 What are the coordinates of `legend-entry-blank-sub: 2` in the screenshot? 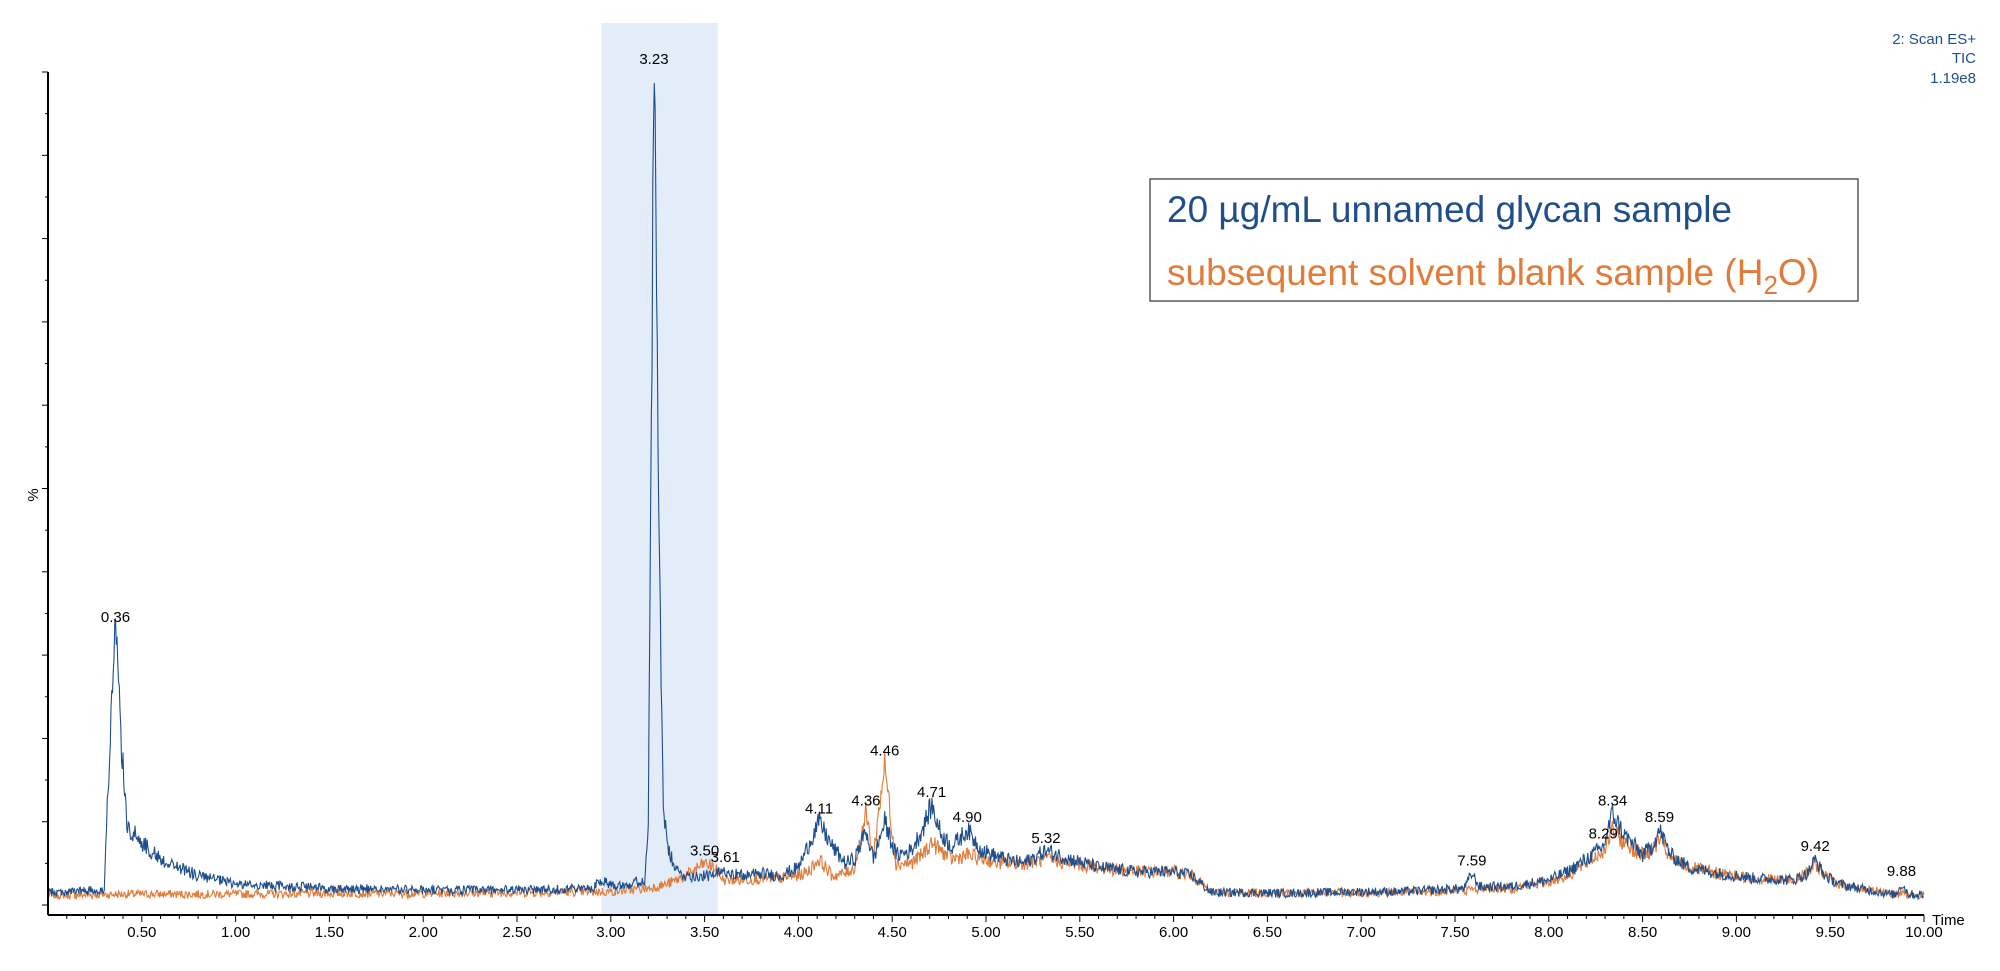 It's located at (1770, 285).